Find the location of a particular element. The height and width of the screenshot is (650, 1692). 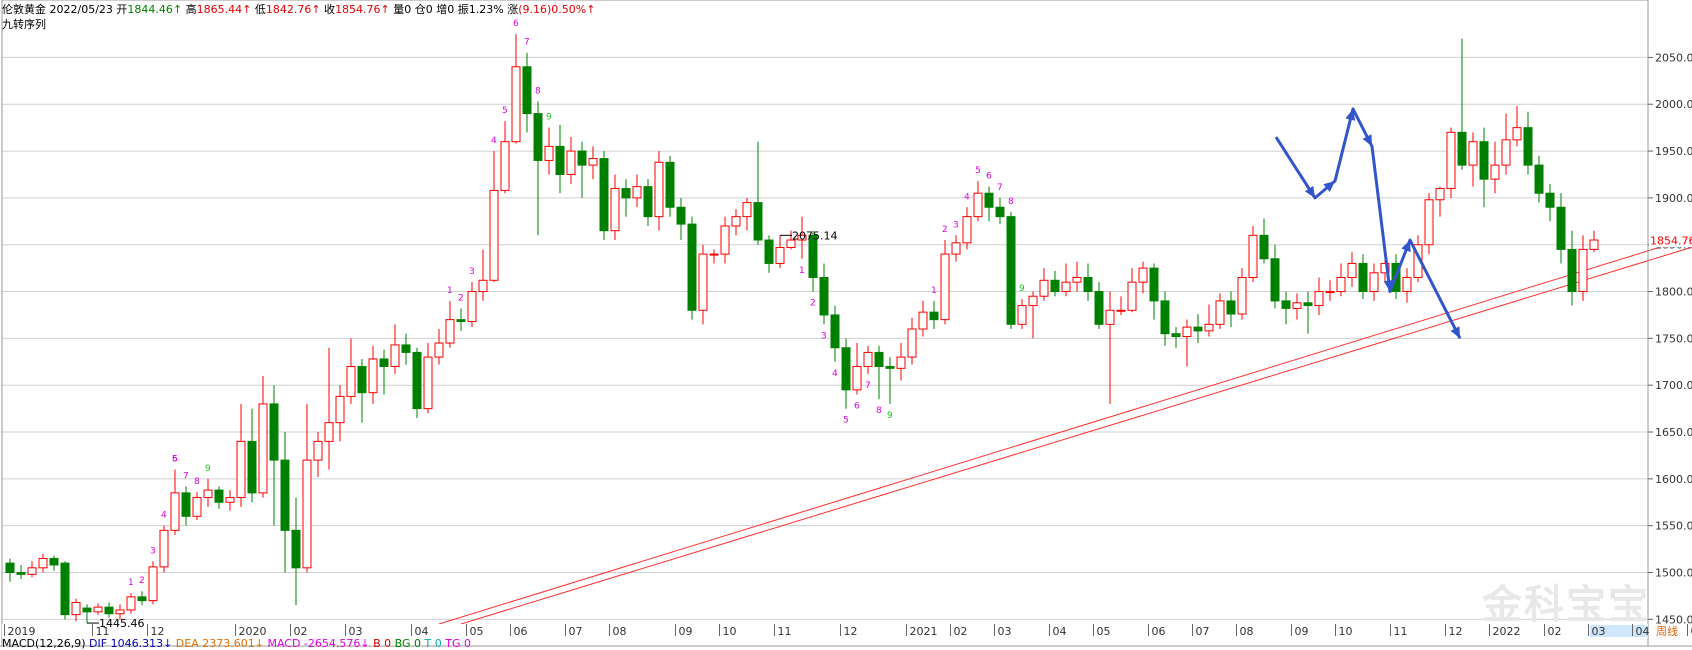

last-price-label: 1854.76 is located at coordinates (1671, 240).